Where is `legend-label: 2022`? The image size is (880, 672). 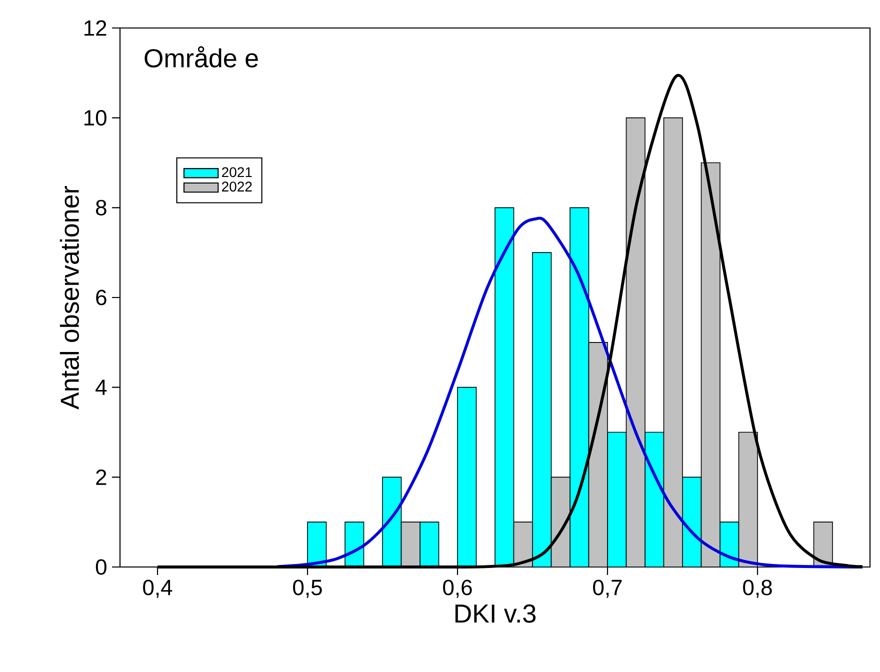
legend-label: 2022 is located at coordinates (237, 187).